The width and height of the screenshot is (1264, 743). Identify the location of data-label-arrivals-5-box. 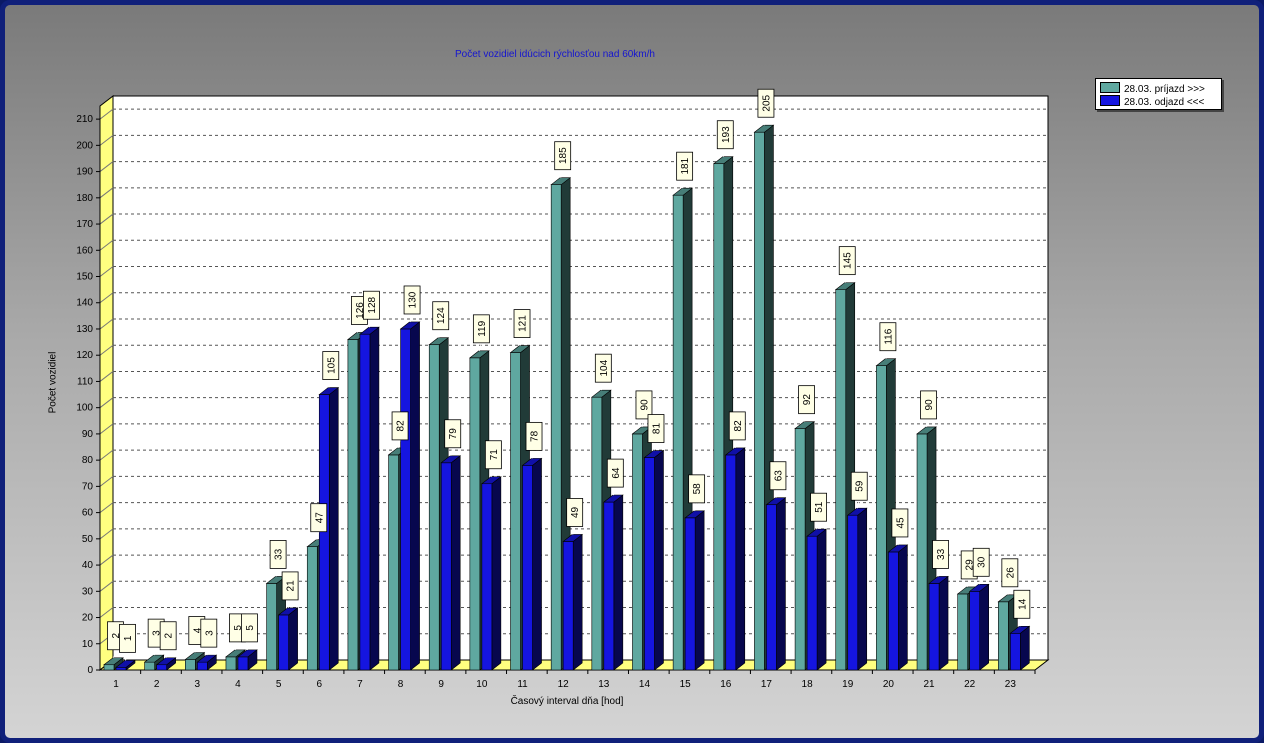
(278, 554).